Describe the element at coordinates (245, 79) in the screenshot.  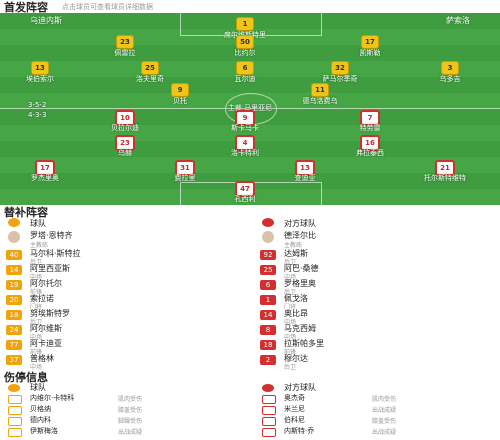
I see `player-name: 瓦尔迪` at that location.